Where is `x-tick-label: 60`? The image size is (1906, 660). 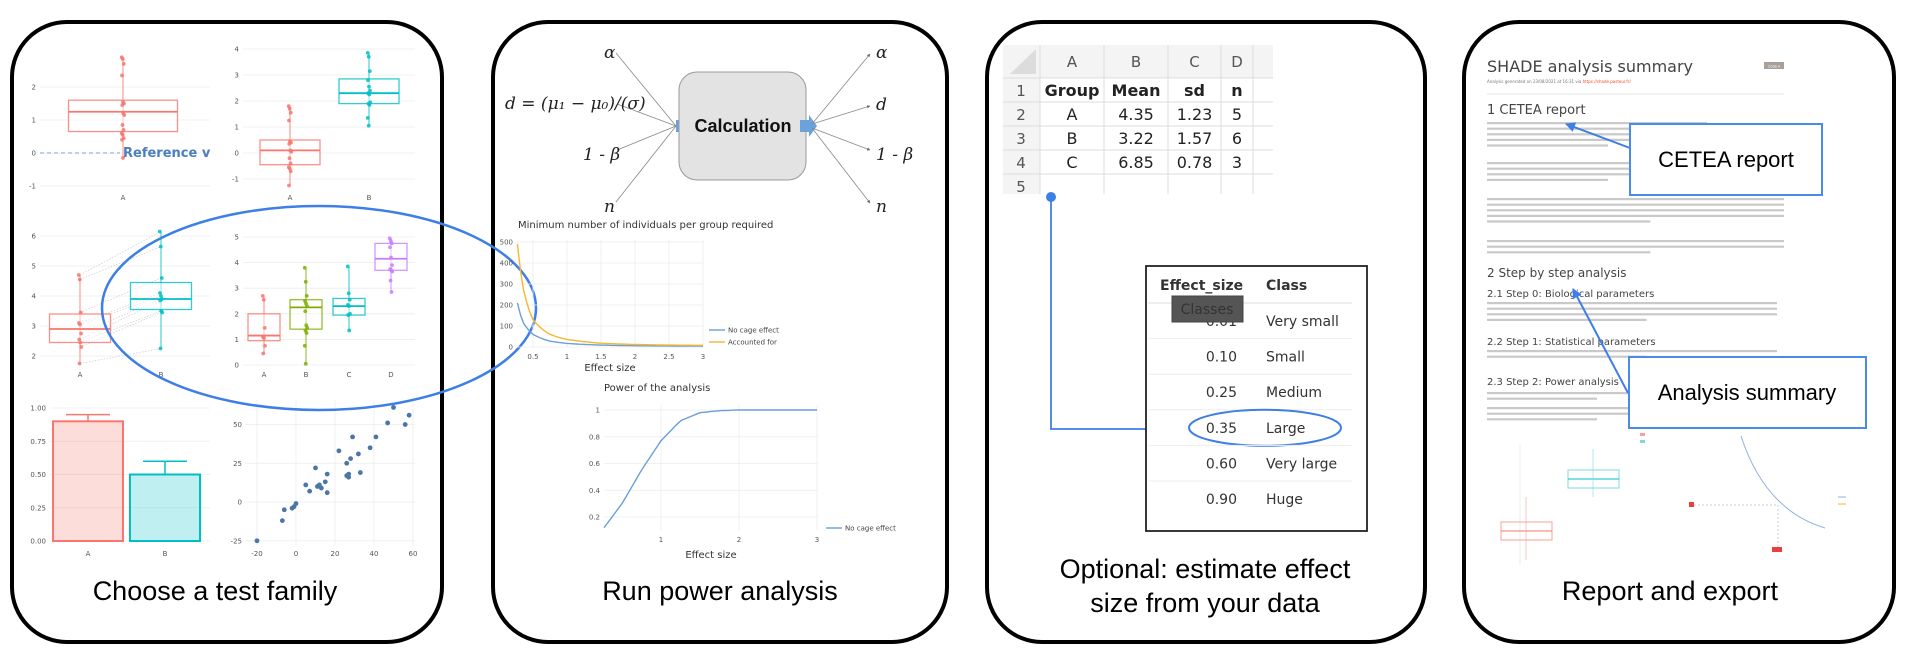
x-tick-label: 60 is located at coordinates (413, 554).